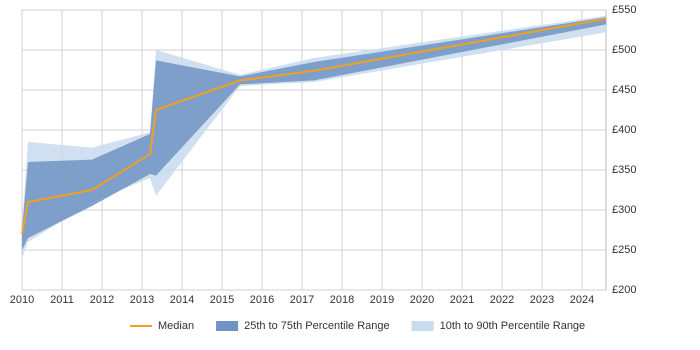 This screenshot has height=350, width=700. Describe the element at coordinates (462, 300) in the screenshot. I see `x-tick-label: 2021` at that location.